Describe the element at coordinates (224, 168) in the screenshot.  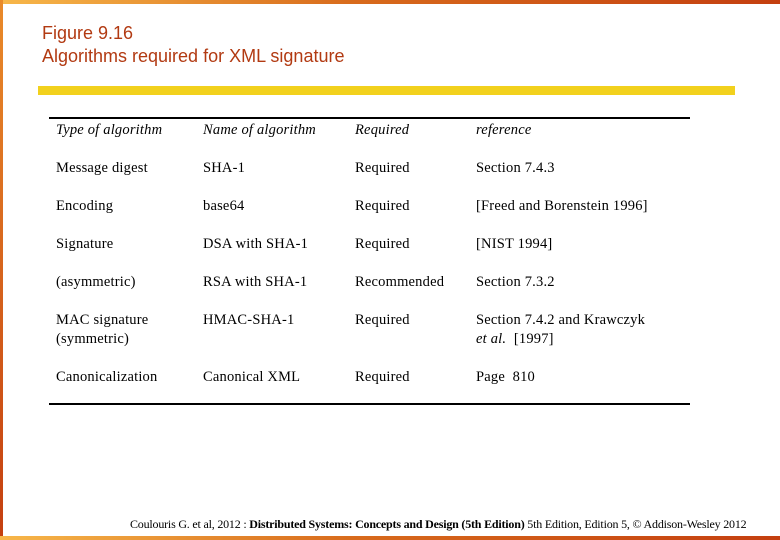
I see `cell-name: SHA-1` at that location.